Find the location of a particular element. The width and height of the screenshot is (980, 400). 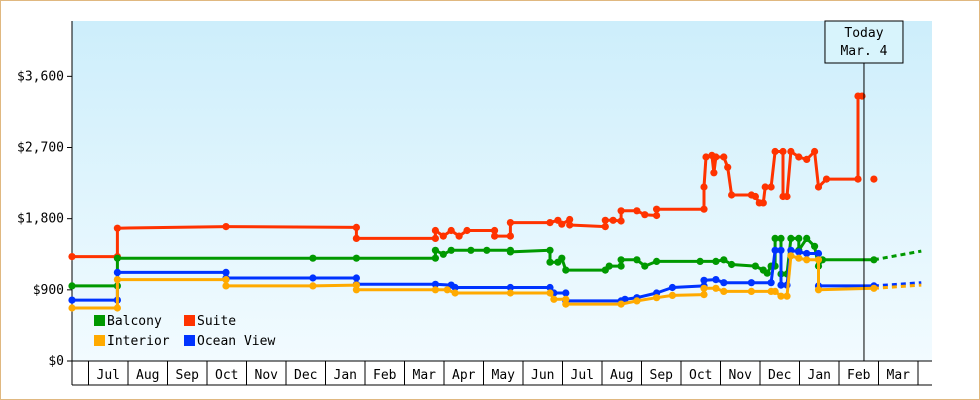

legend-label: Balcony is located at coordinates (134, 321).